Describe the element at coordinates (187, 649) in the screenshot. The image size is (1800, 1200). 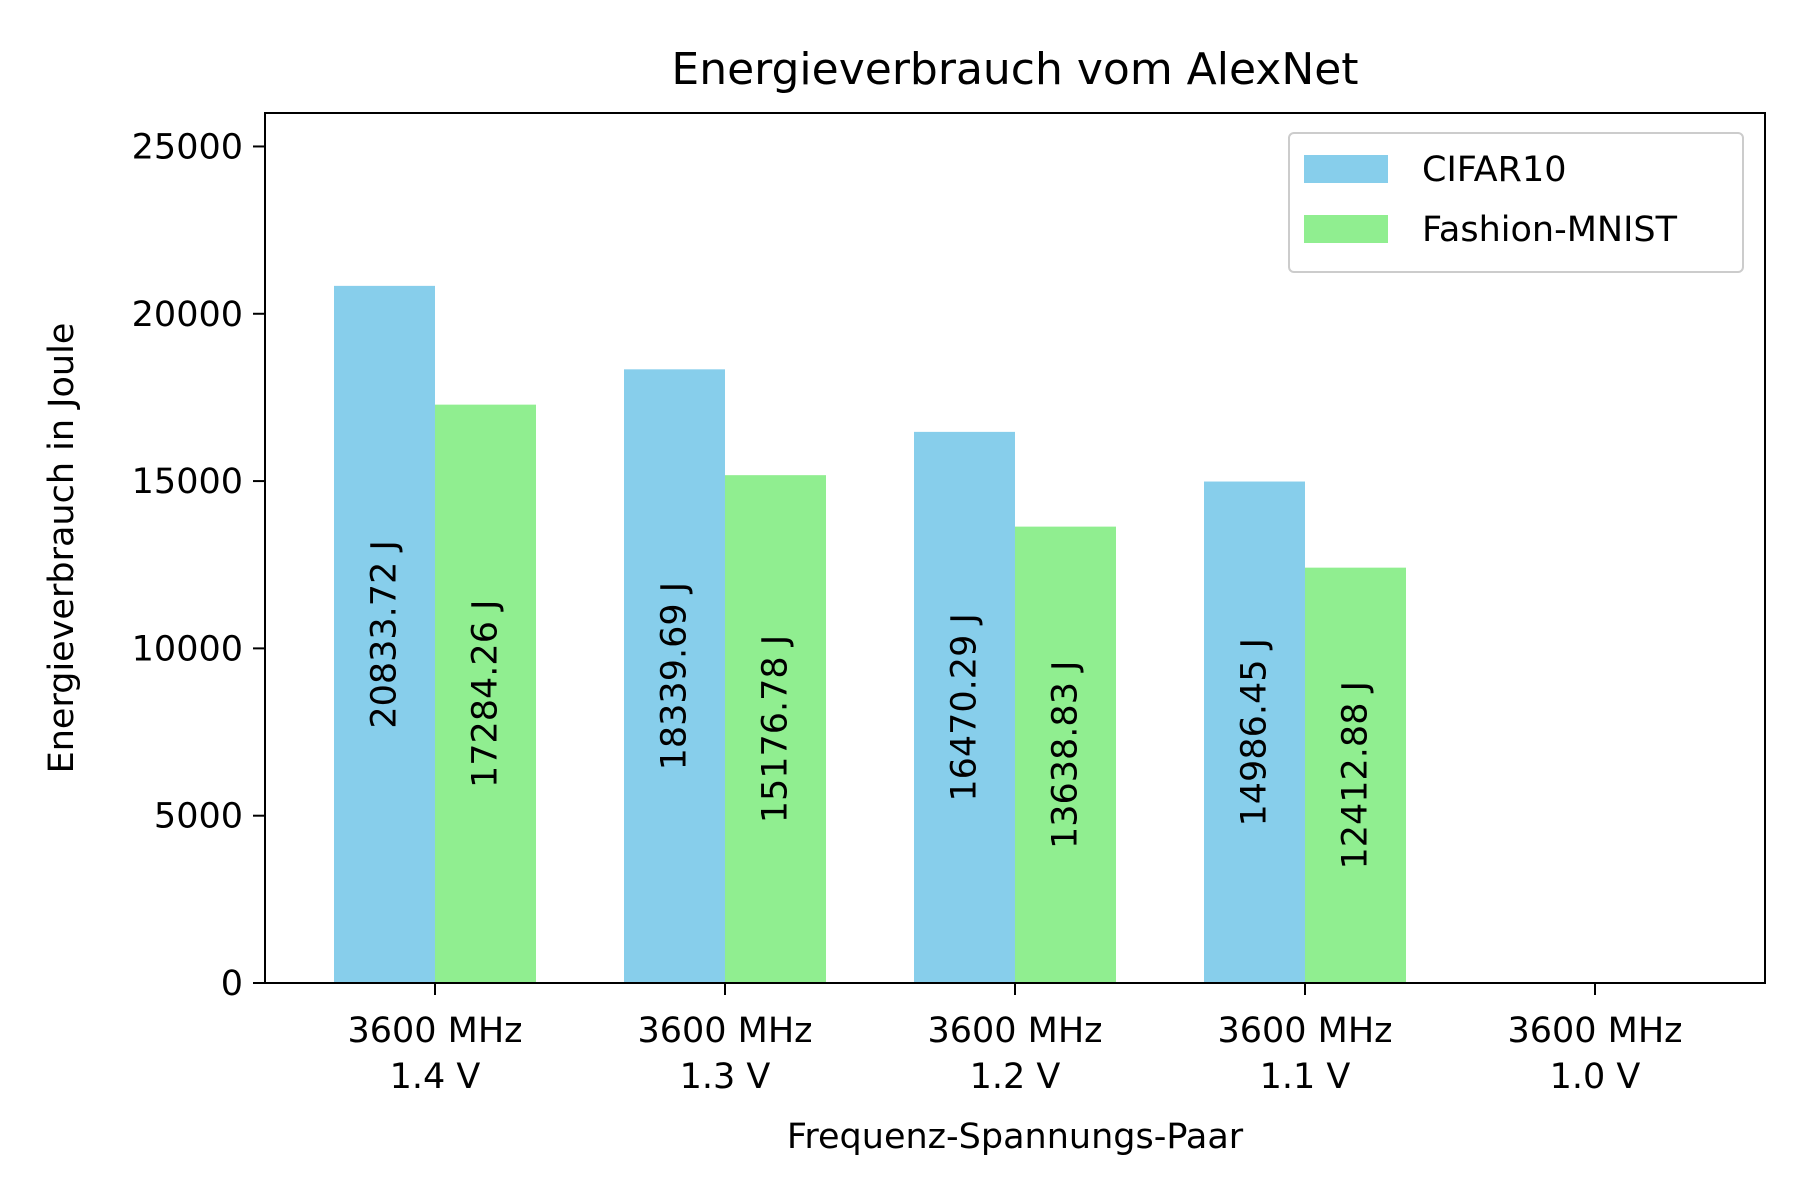
I see `y-tick-label: 10000` at that location.